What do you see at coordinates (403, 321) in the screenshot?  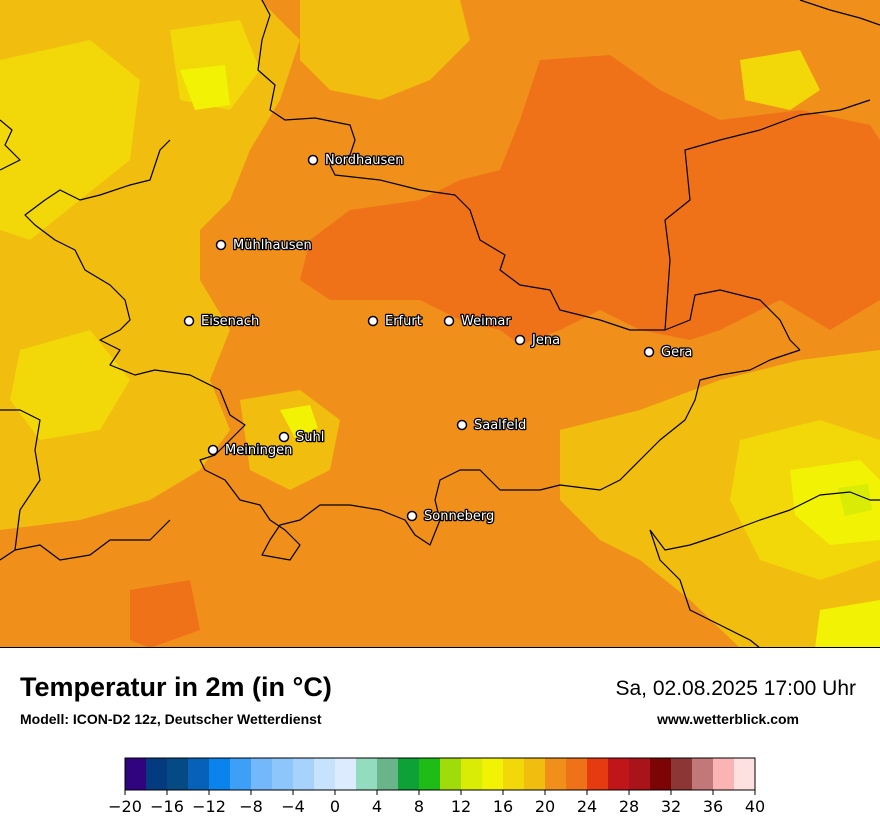 I see `city-label: Erfurt` at bounding box center [403, 321].